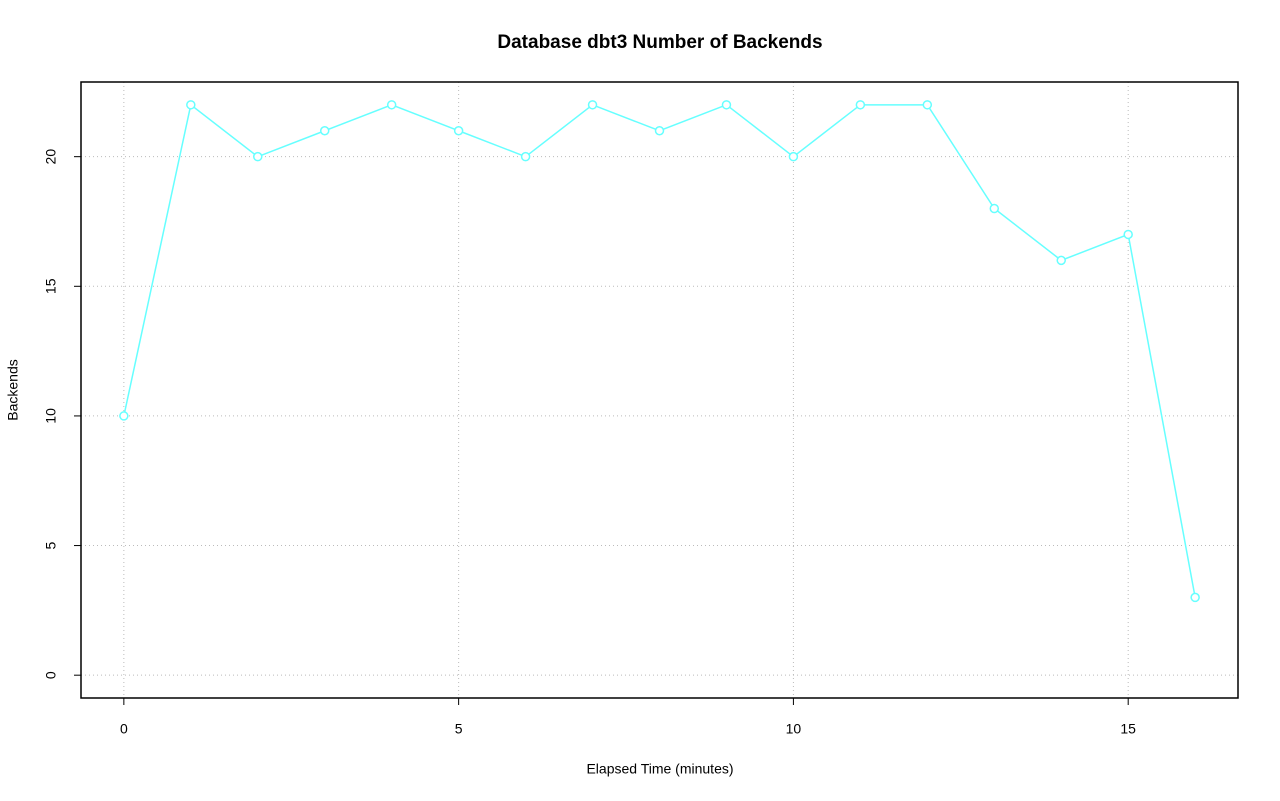 The image size is (1280, 801). What do you see at coordinates (13, 389) in the screenshot?
I see `y-axis-label: Backends` at bounding box center [13, 389].